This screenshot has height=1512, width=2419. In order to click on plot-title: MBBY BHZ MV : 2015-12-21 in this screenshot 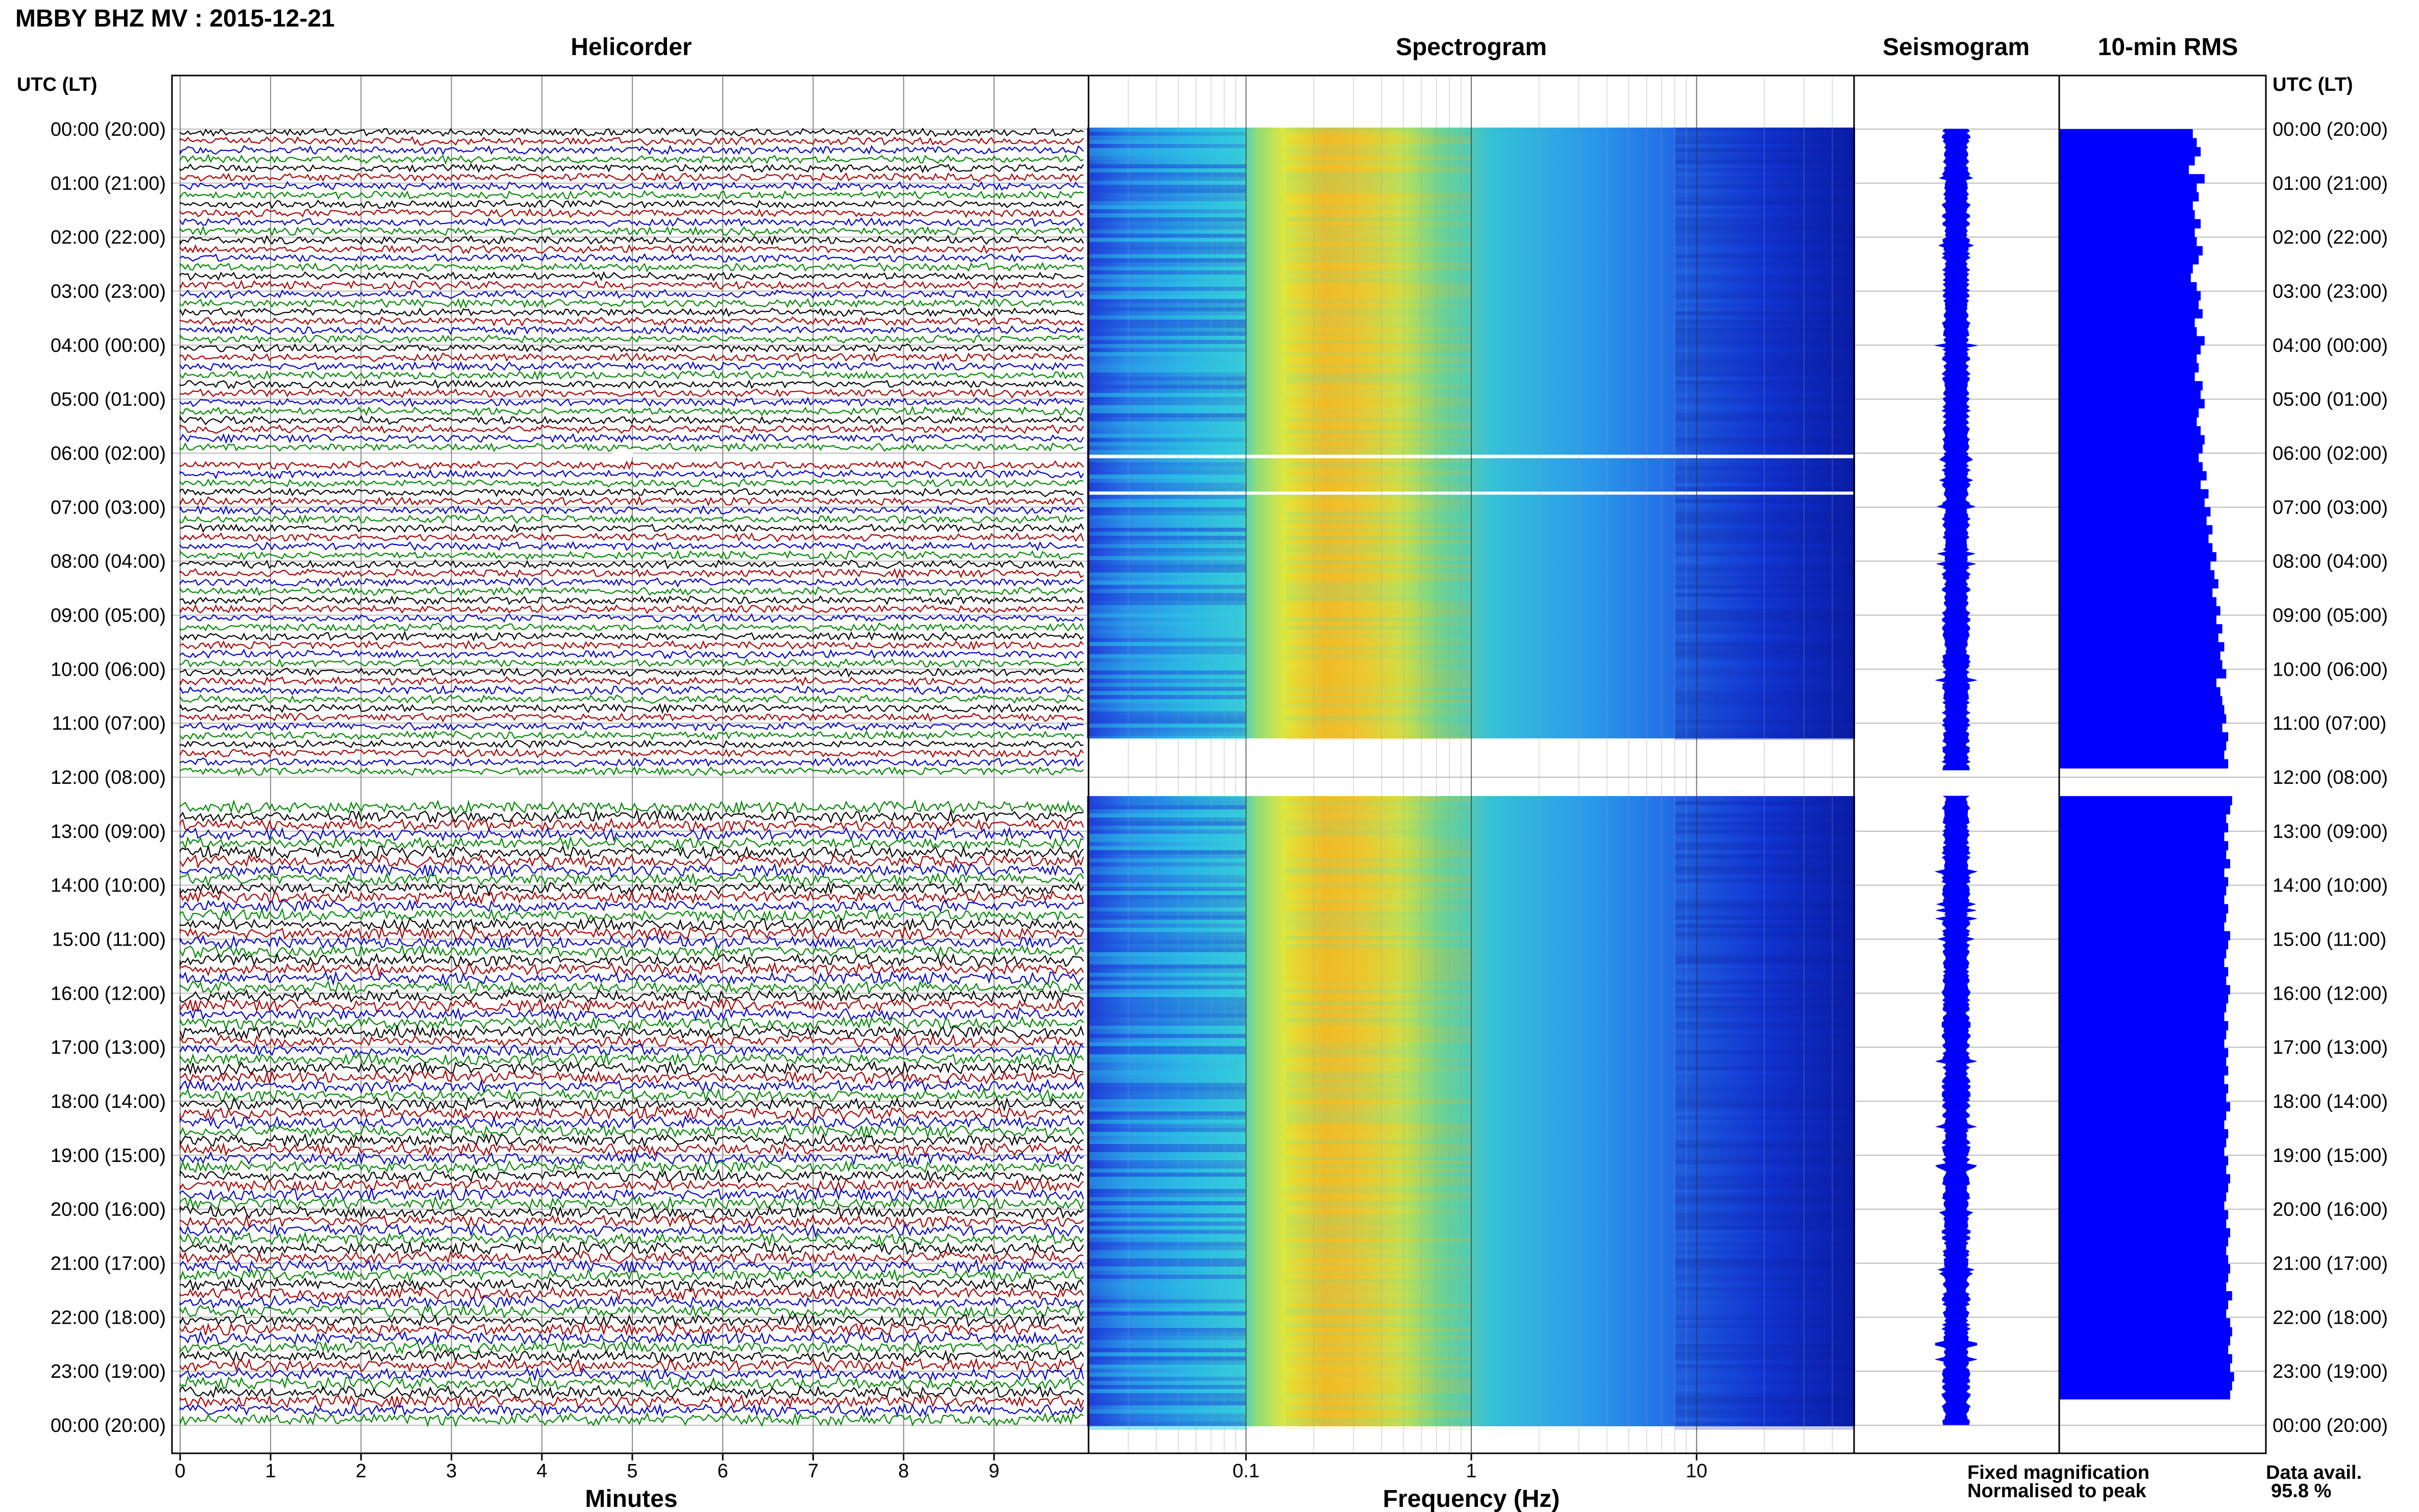, I will do `click(175, 18)`.